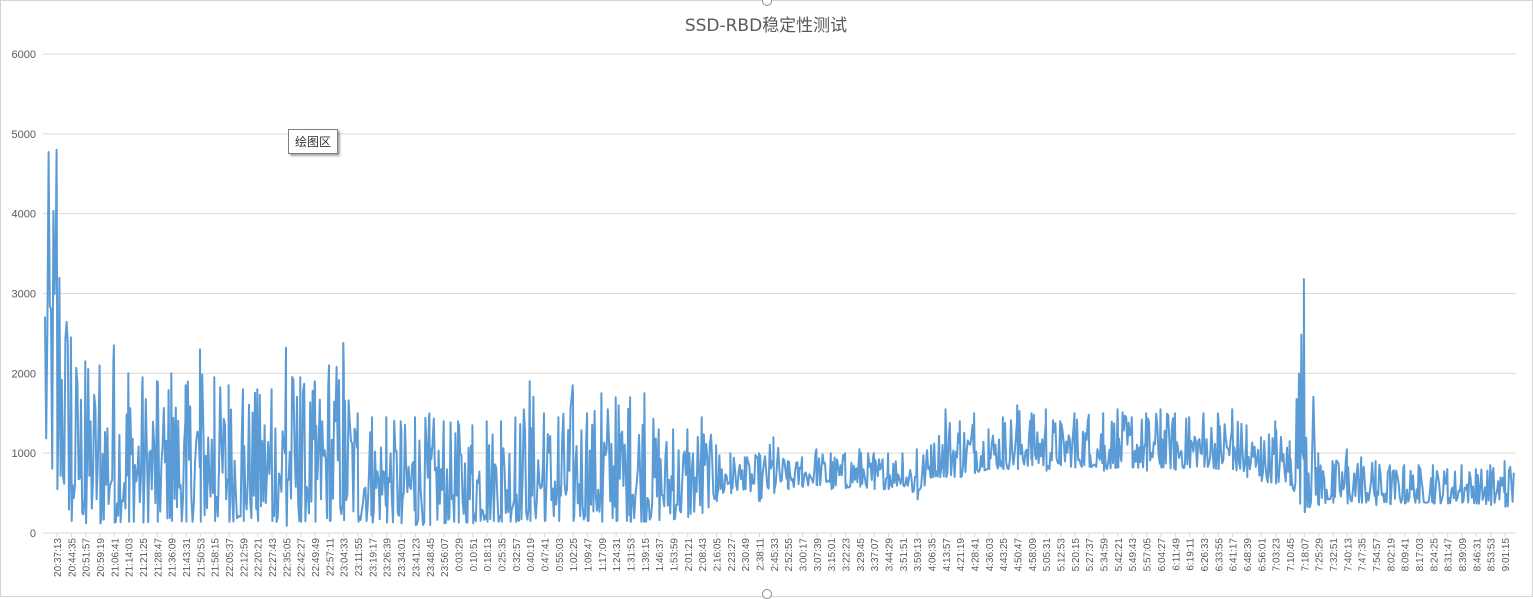 This screenshot has height=599, width=1533. Describe the element at coordinates (1019, 555) in the screenshot. I see `x-tick-label: 4:50:47` at that location.